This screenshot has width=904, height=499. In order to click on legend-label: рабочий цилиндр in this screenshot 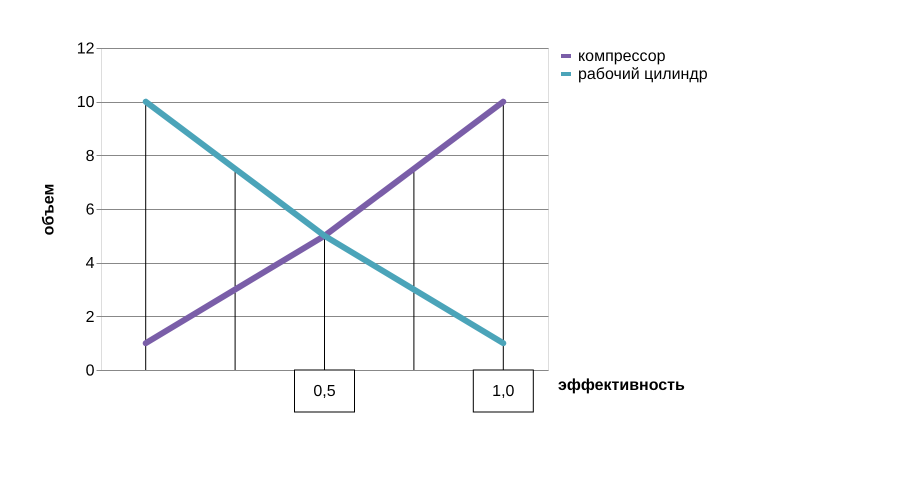, I will do `click(643, 74)`.